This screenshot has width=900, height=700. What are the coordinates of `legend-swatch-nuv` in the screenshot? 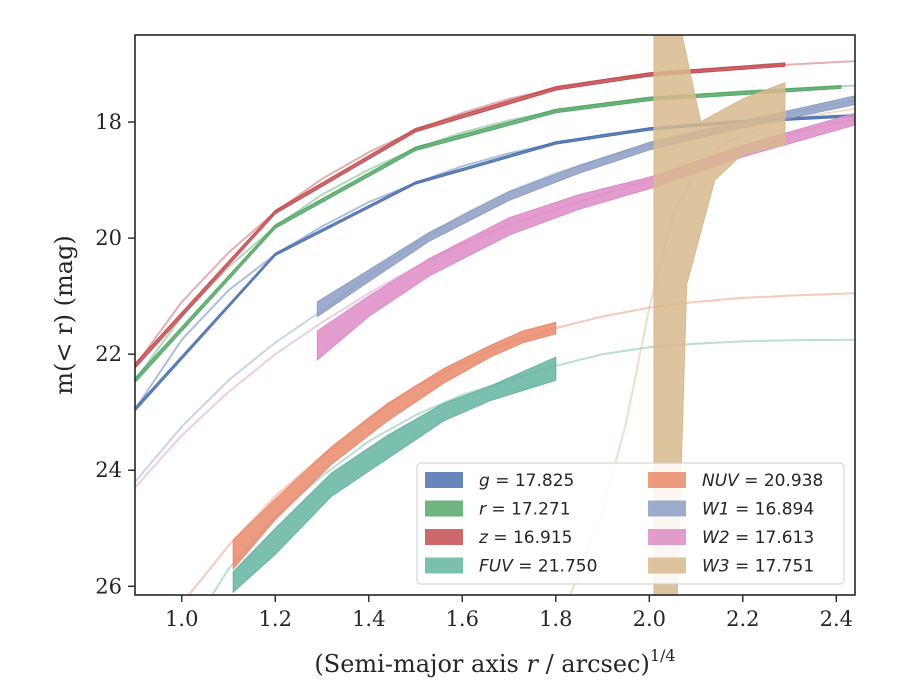 It's located at (667, 480).